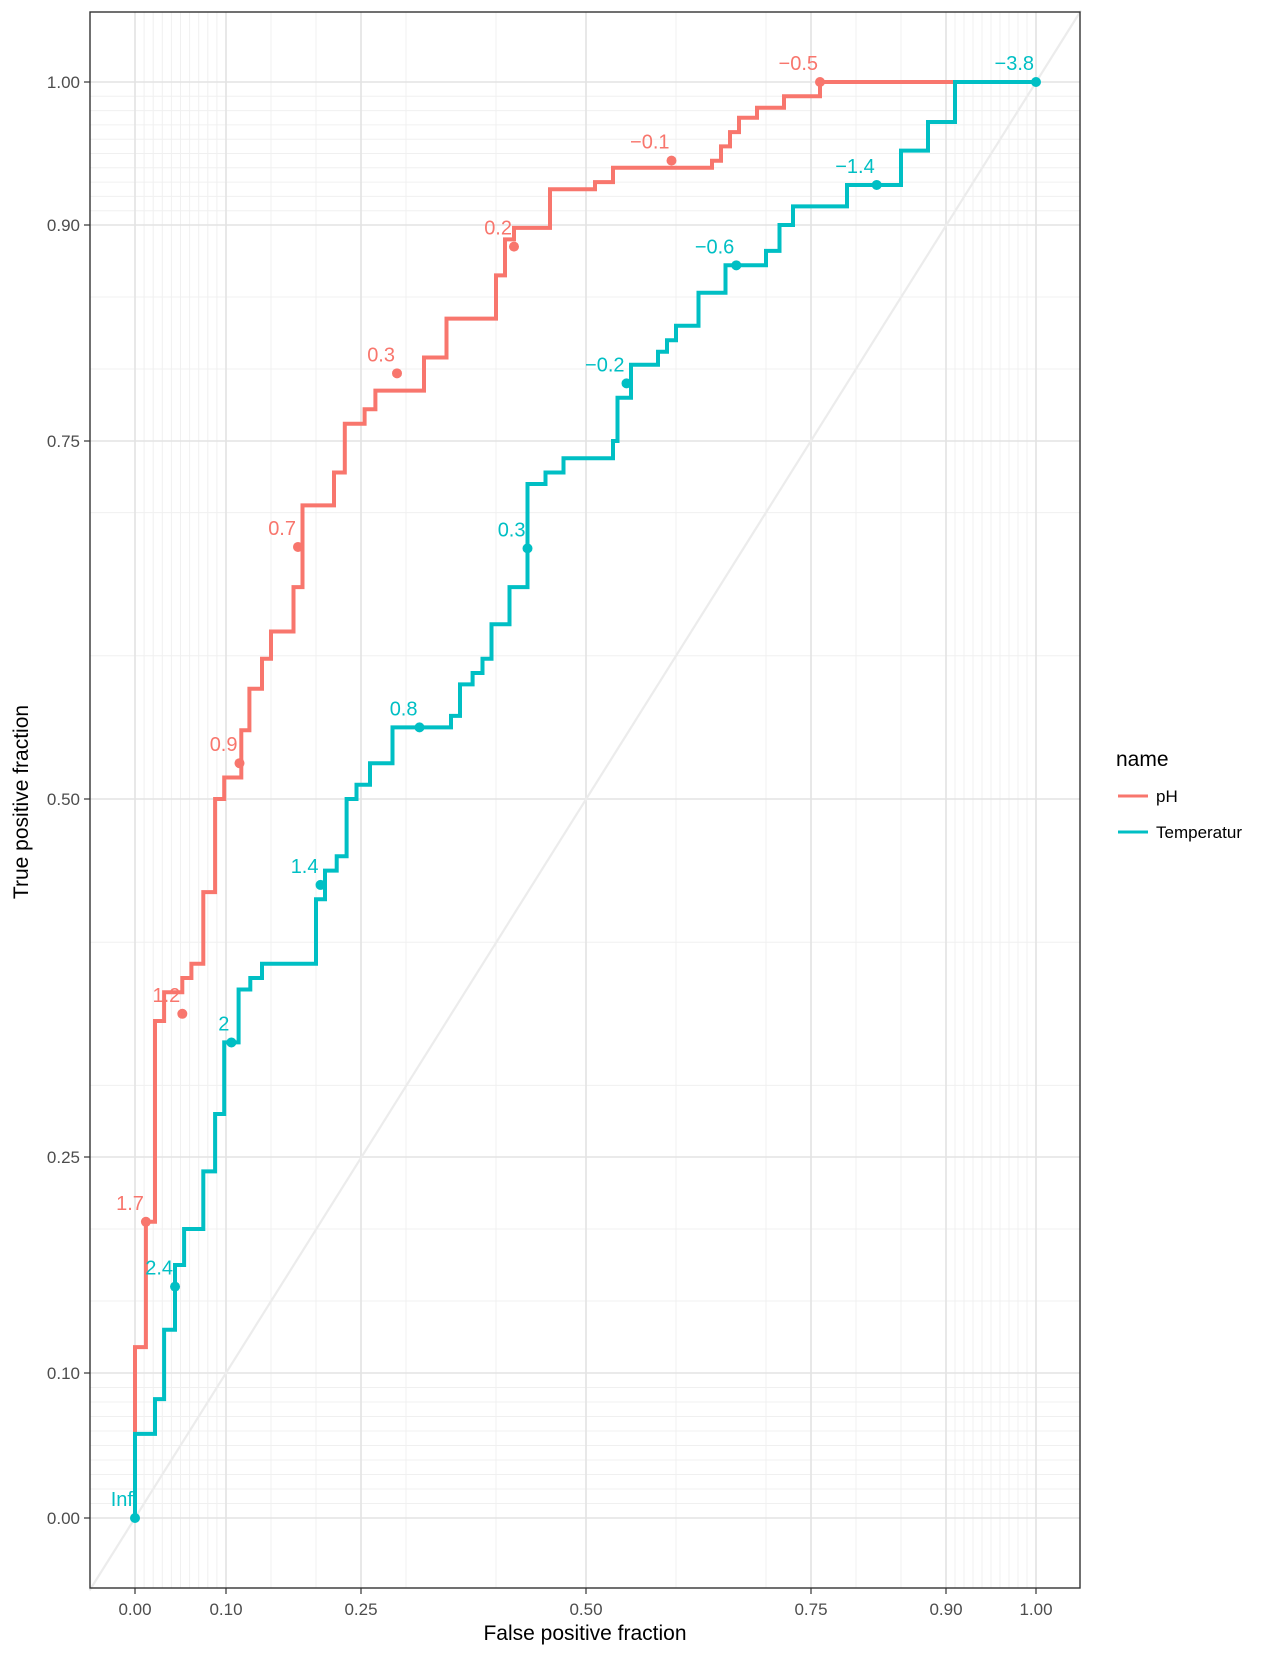 The width and height of the screenshot is (1280, 1656). Describe the element at coordinates (305, 867) in the screenshot. I see `cutoff-label-temperatur: 1.4` at that location.